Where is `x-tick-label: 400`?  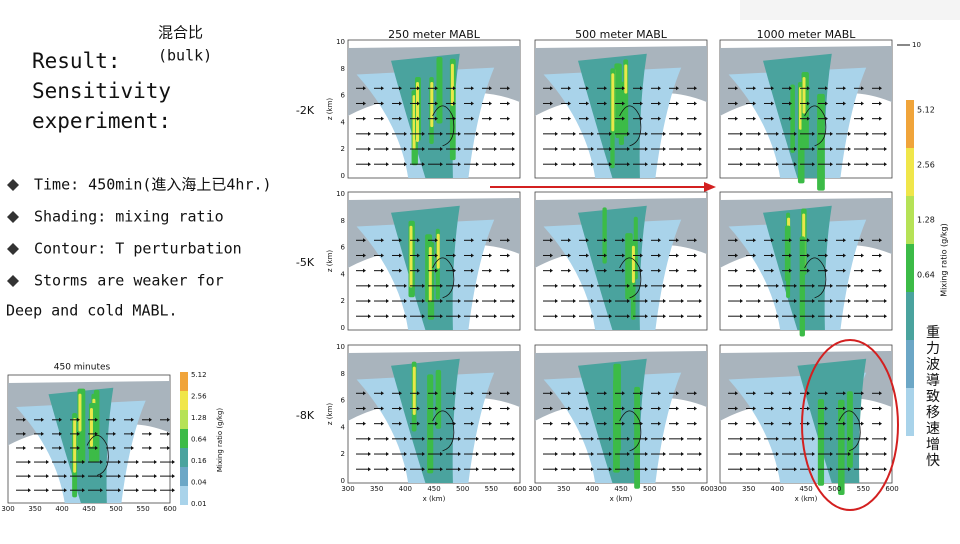
x-tick-label: 400 is located at coordinates (405, 489).